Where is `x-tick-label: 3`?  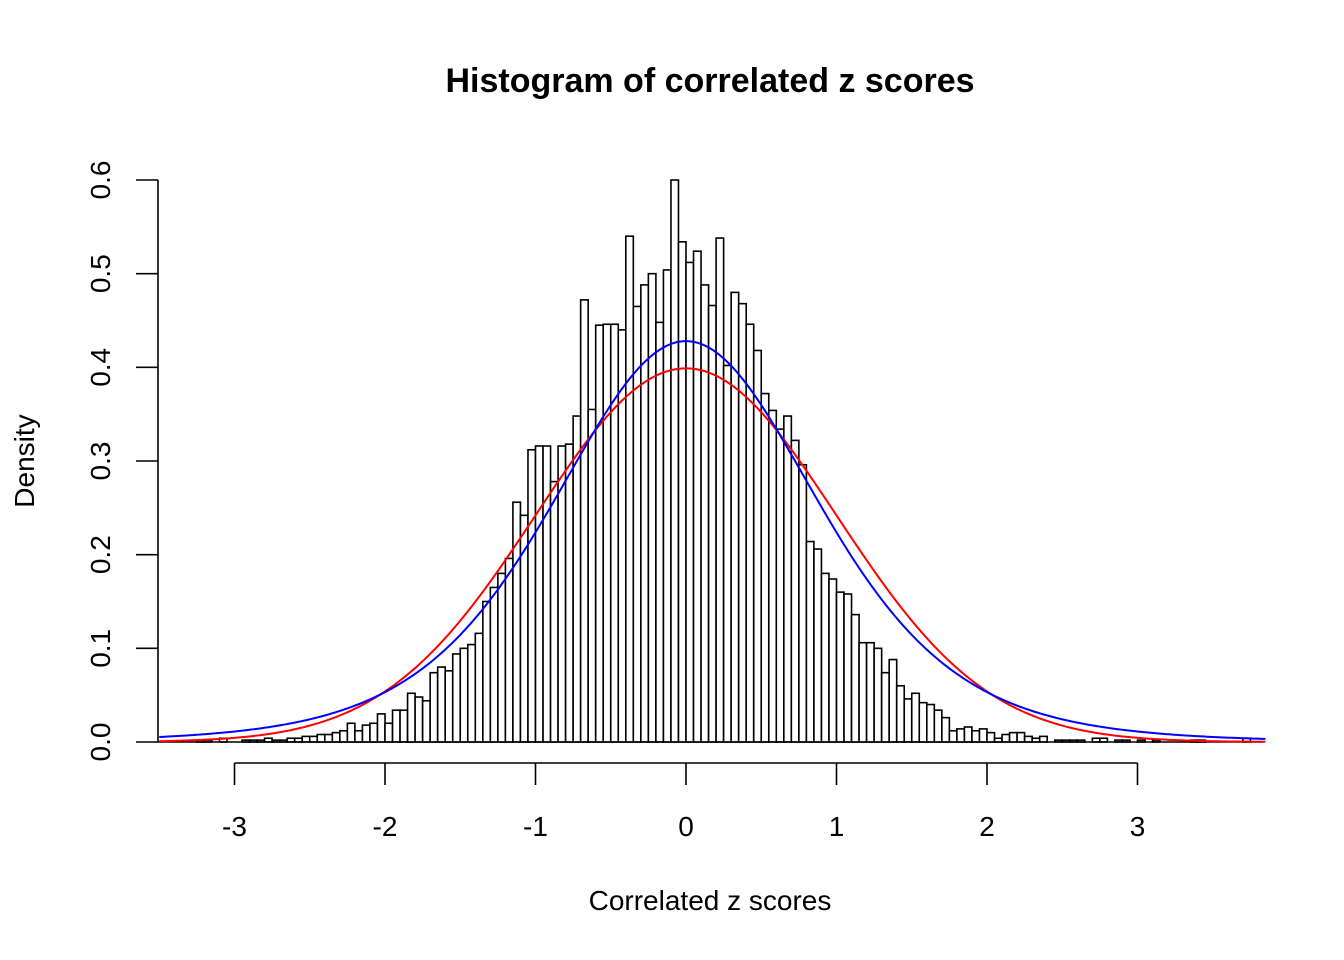
x-tick-label: 3 is located at coordinates (1138, 826).